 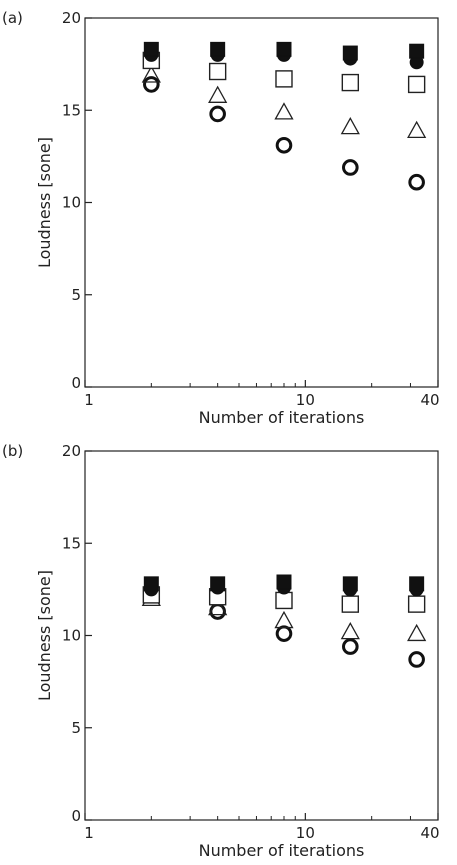 I want to click on series-open-circle, so click(x=284, y=133).